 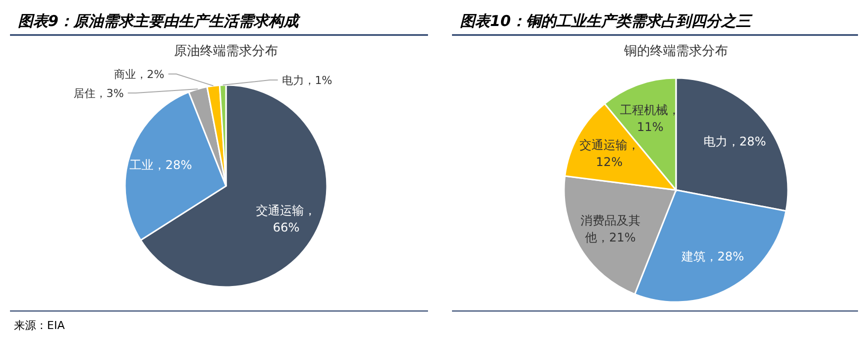 I want to click on slice-label: 居住，3%, so click(x=98, y=93).